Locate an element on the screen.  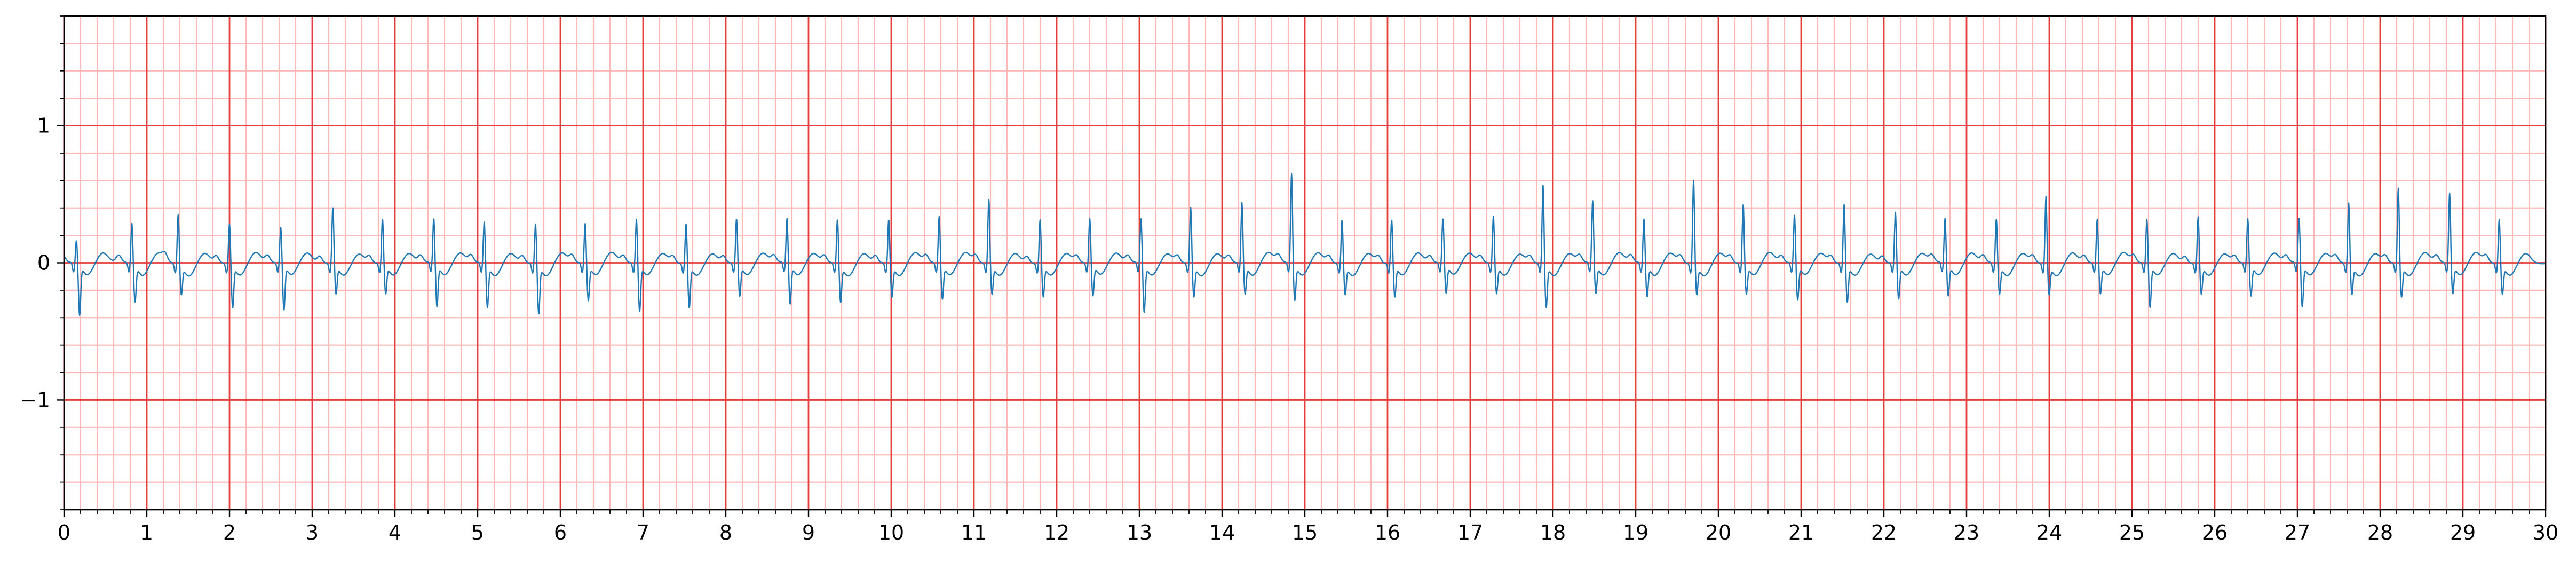
x-tick-label: 18 is located at coordinates (1553, 532).